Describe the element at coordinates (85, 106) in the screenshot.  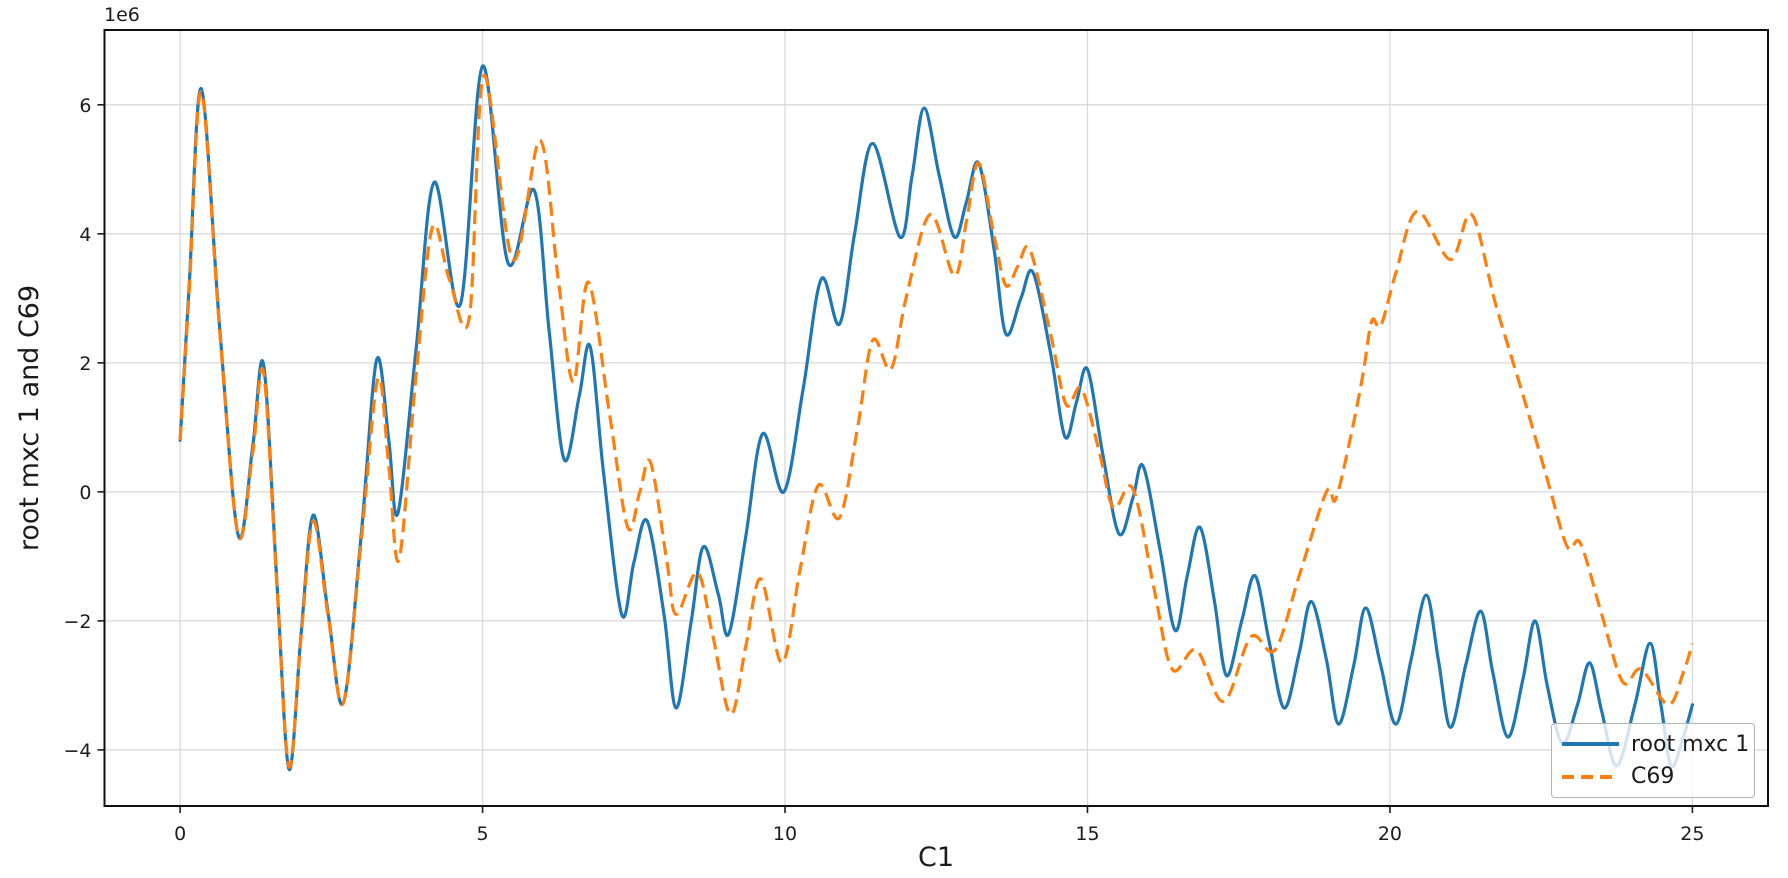
I see `y-tick-label: 6` at that location.